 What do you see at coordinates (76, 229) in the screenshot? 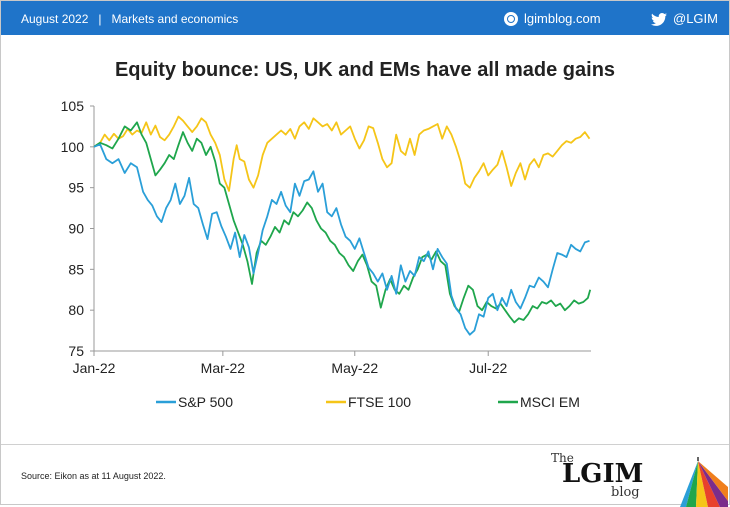
I see `y-tick-label: 90` at bounding box center [76, 229].